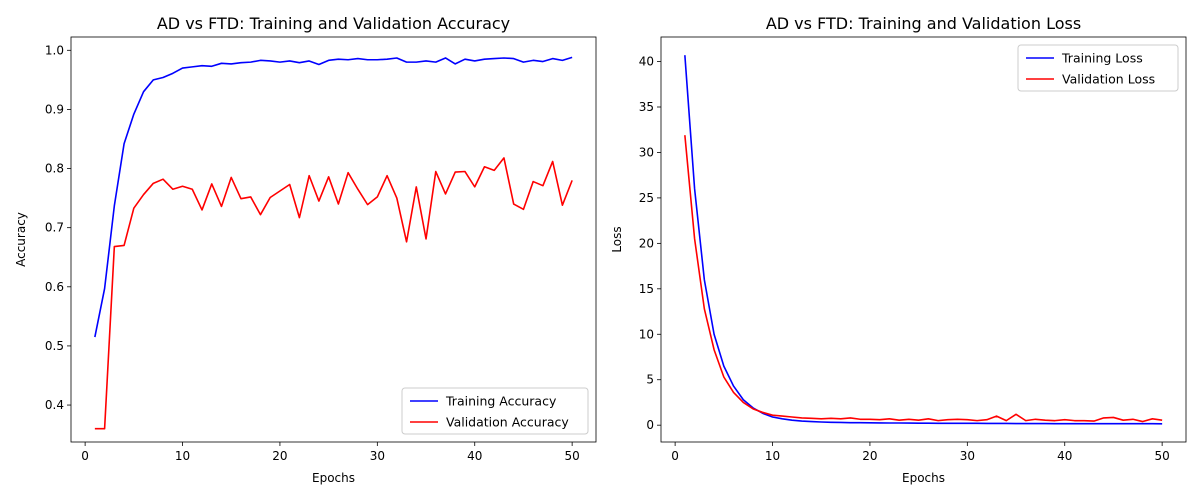 This screenshot has width=1200, height=500. Describe the element at coordinates (21, 239) in the screenshot. I see `y-axis-label: Accuracy` at that location.